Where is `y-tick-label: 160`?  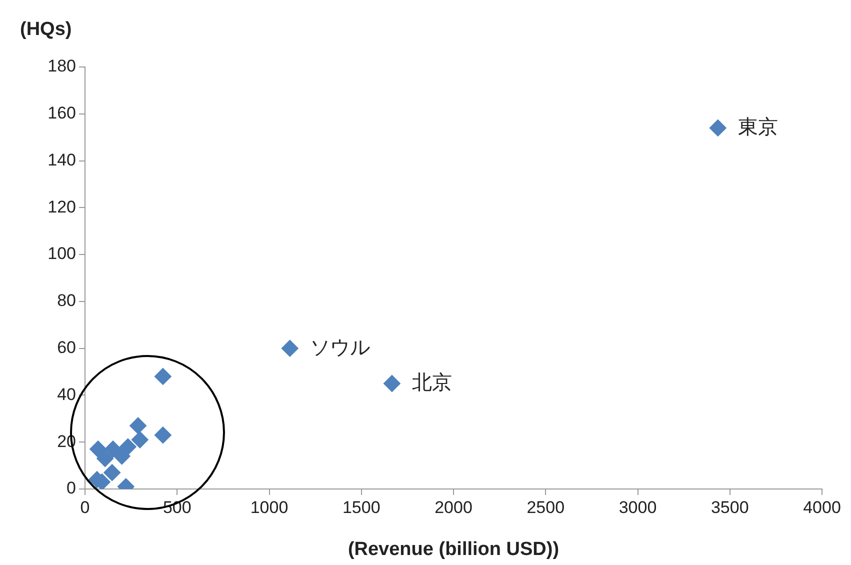
y-tick-label: 160 is located at coordinates (62, 113).